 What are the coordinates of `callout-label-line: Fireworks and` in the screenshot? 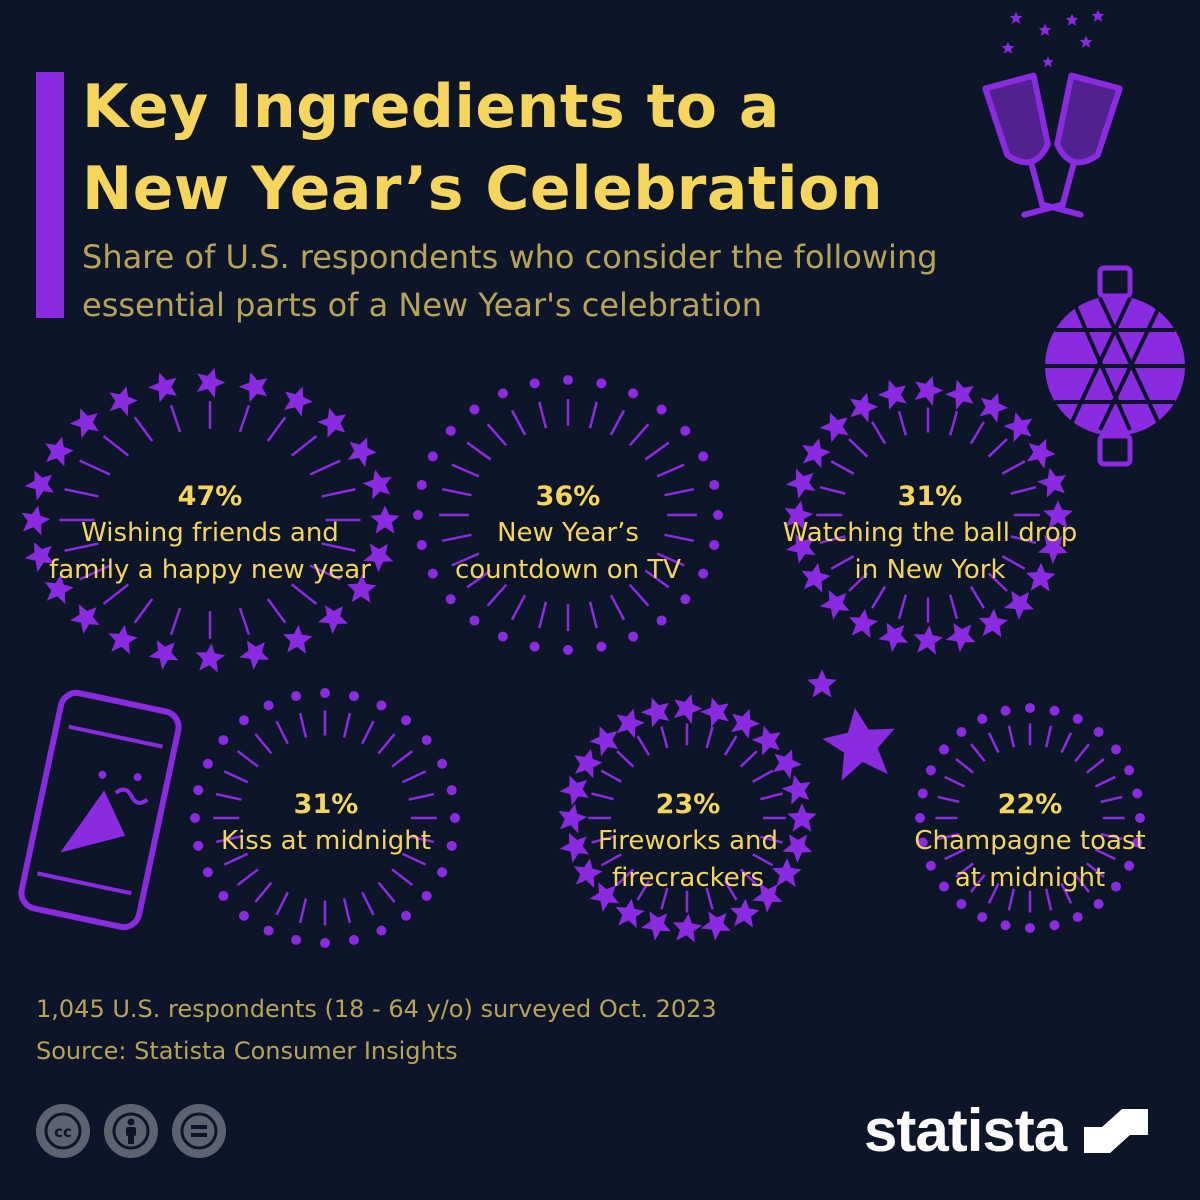 It's located at (688, 841).